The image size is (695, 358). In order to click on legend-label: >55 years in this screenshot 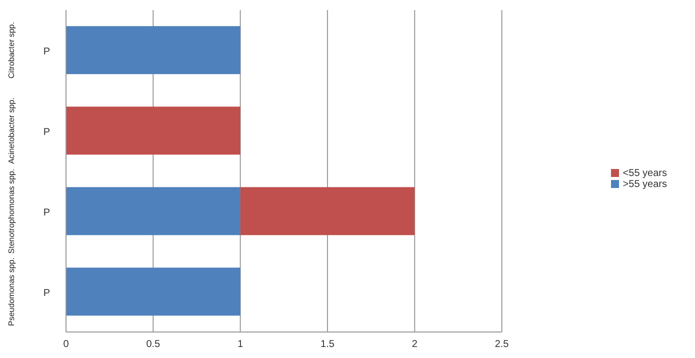, I will do `click(644, 184)`.